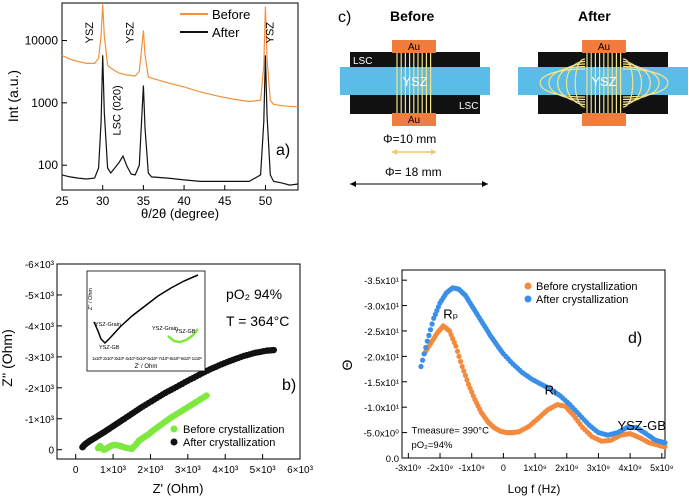 This screenshot has height=500, width=689. Describe the element at coordinates (594, 16) in the screenshot. I see `after-title: After` at that location.